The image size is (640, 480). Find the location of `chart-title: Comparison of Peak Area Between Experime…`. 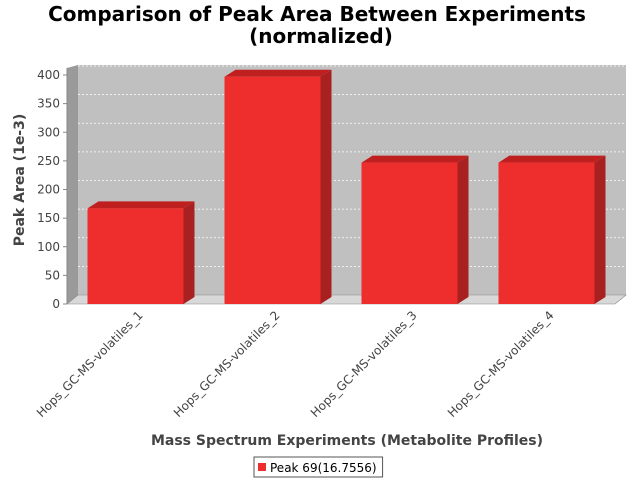

chart-title: Comparison of Peak Area Between Experime… is located at coordinates (317, 14).